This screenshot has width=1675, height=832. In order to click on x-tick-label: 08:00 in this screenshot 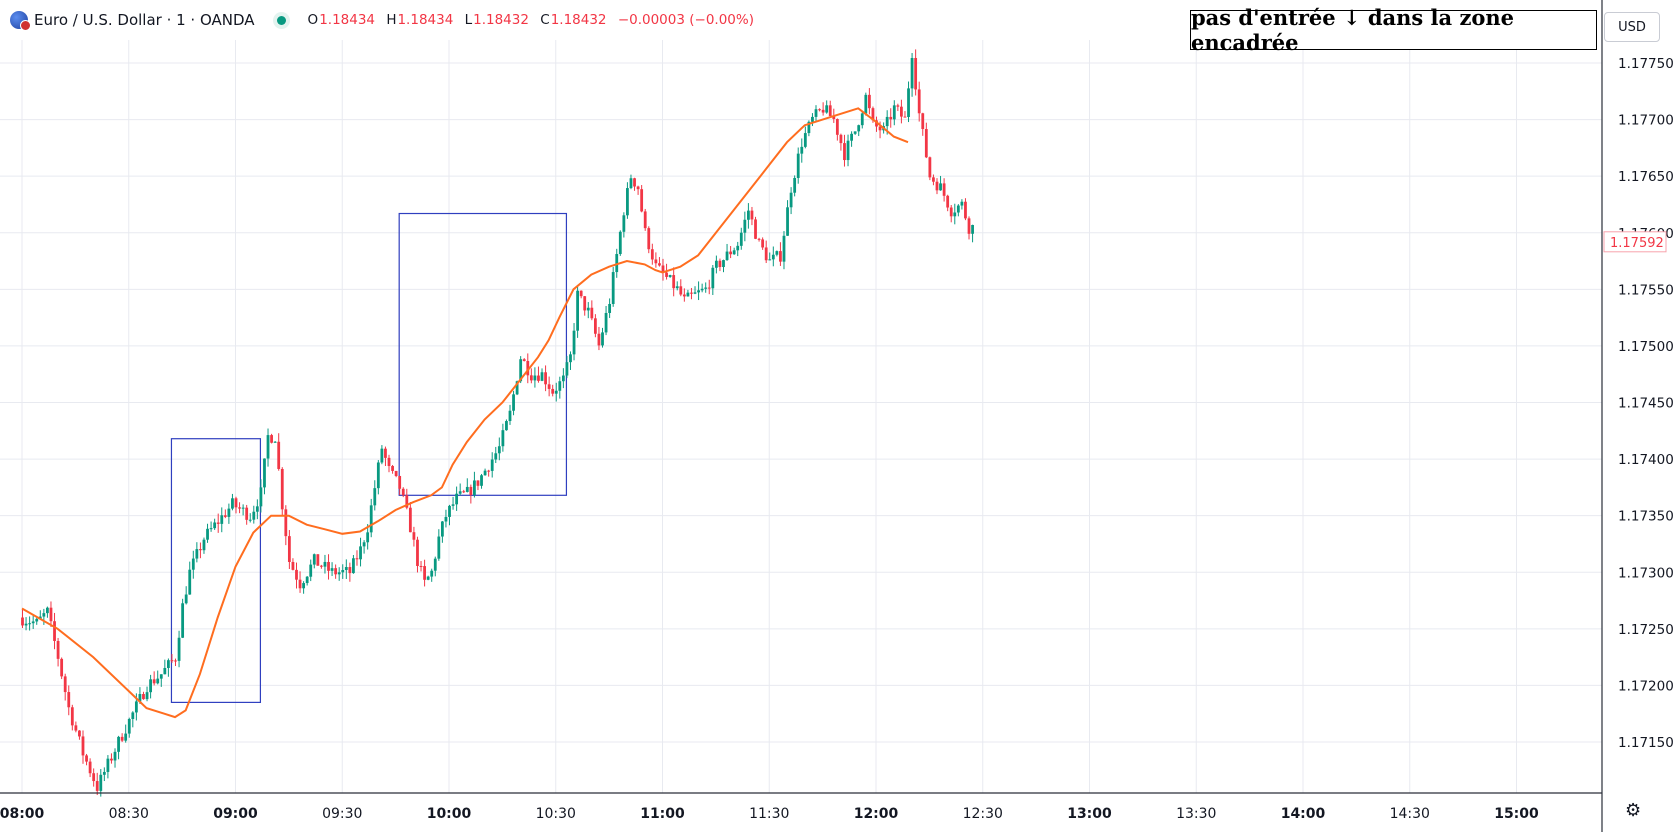, I will do `click(22, 814)`.